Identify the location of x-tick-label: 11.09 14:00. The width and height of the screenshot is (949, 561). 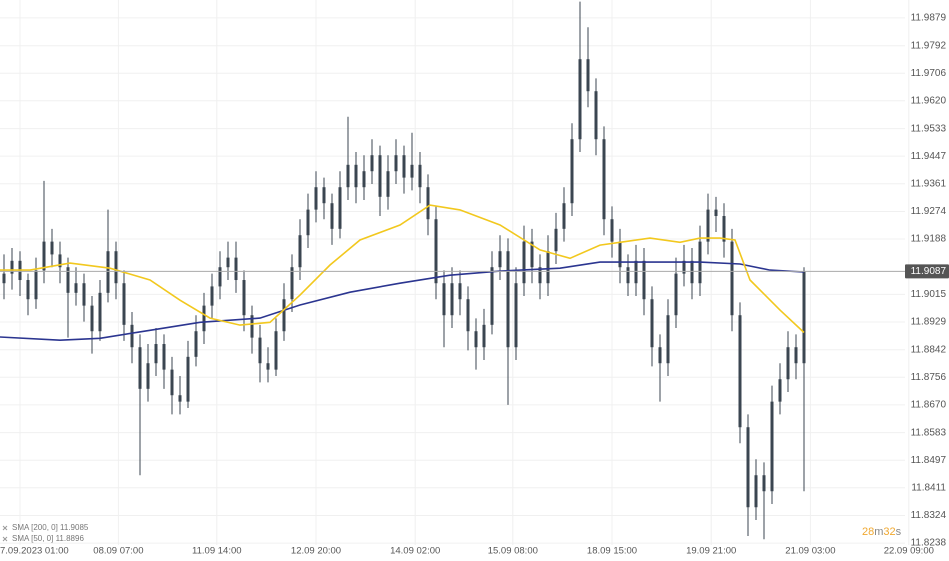
(216, 551).